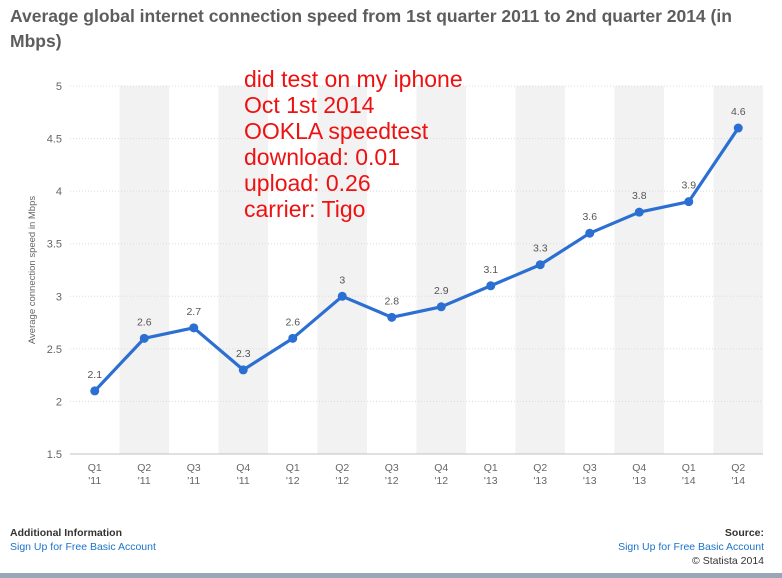 Image resolution: width=782 pixels, height=578 pixels. I want to click on data-label: 2.9, so click(441, 291).